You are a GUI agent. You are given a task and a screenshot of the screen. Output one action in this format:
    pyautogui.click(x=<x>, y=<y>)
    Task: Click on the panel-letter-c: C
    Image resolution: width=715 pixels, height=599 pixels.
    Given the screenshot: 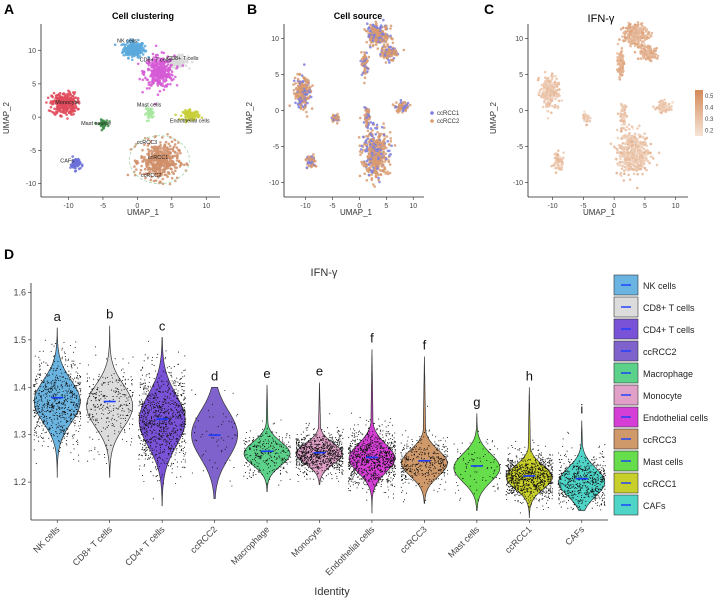 What is the action you would take?
    pyautogui.click(x=489, y=9)
    